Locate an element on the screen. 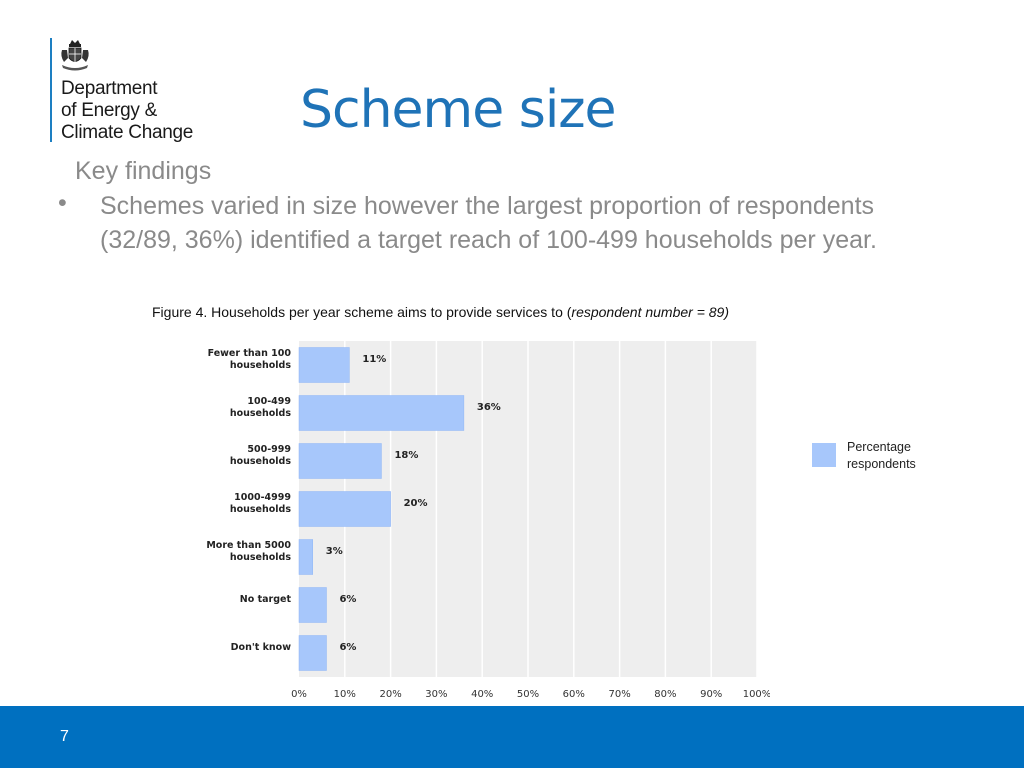 This screenshot has width=1024, height=768. legend-swatch is located at coordinates (824, 455).